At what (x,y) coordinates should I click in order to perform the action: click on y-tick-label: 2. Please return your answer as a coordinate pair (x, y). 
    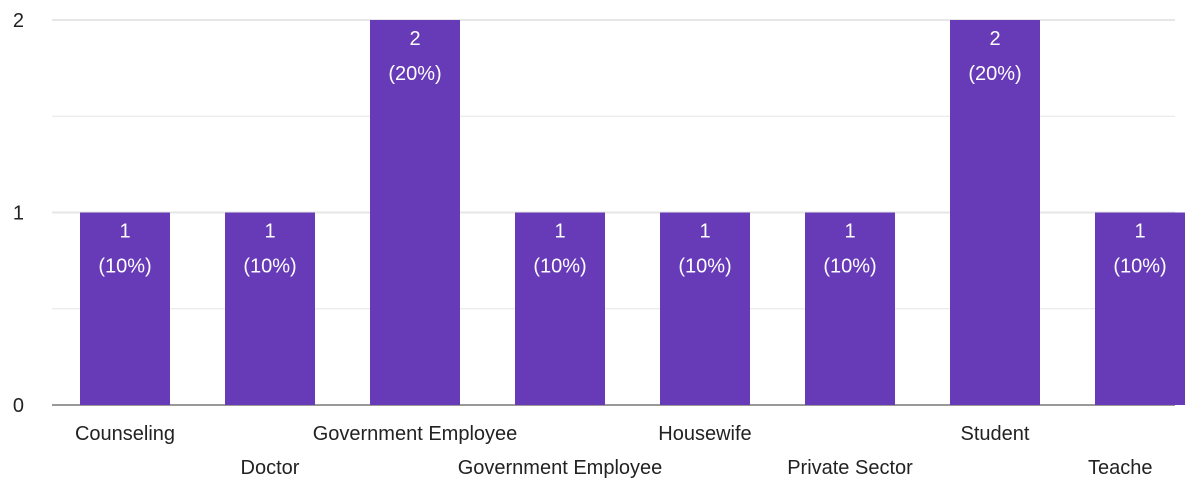
    Looking at the image, I should click on (18, 21).